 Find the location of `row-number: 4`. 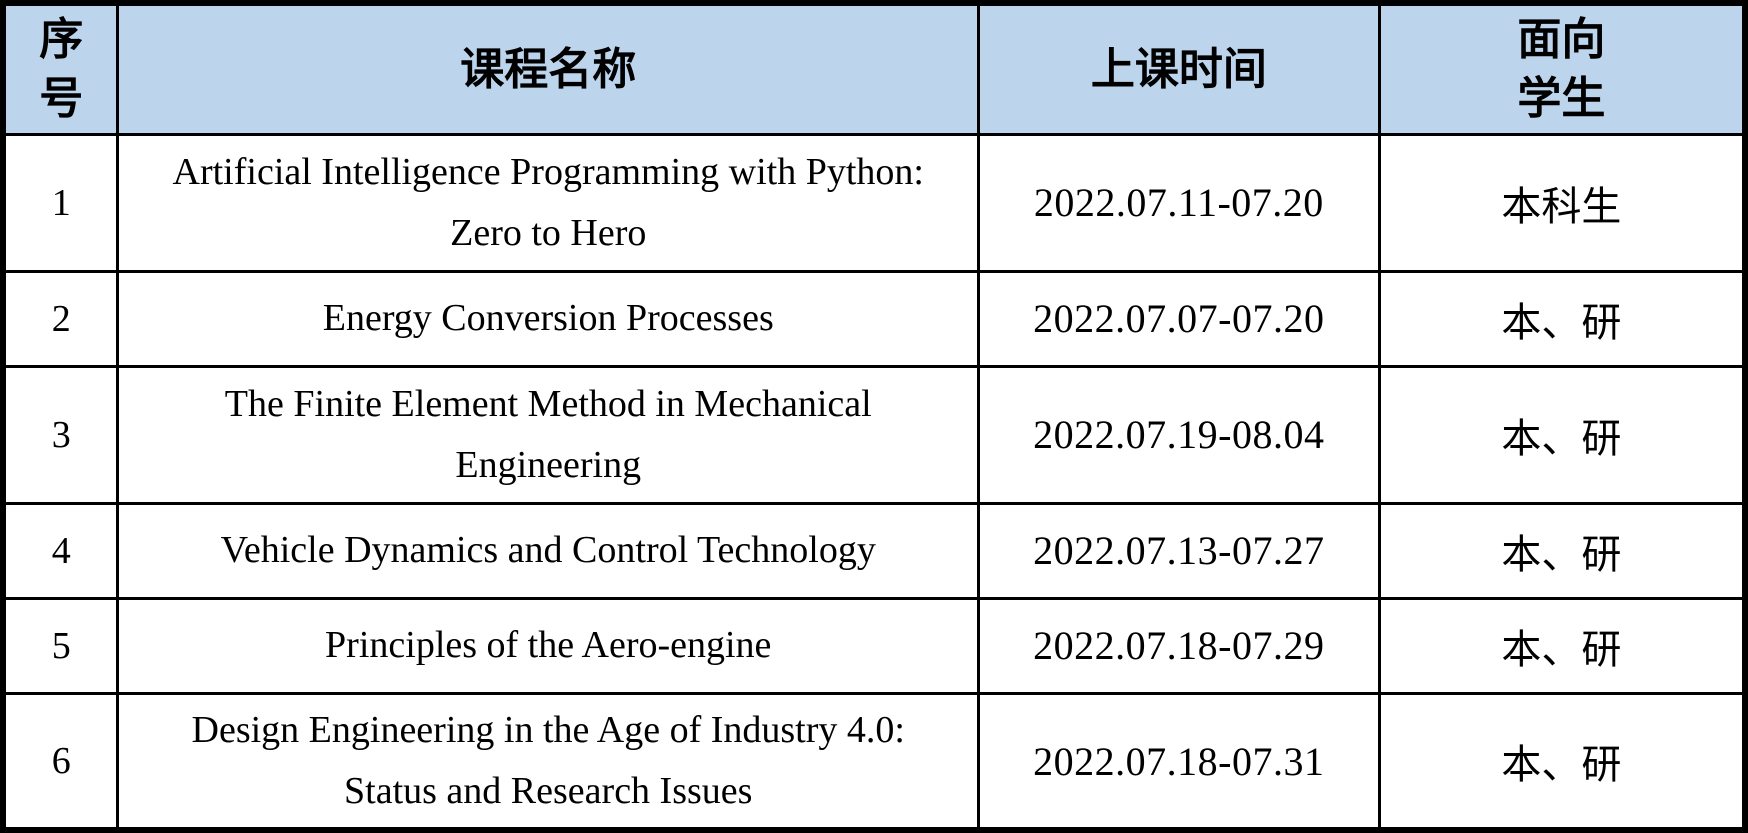

row-number: 4 is located at coordinates (60, 550).